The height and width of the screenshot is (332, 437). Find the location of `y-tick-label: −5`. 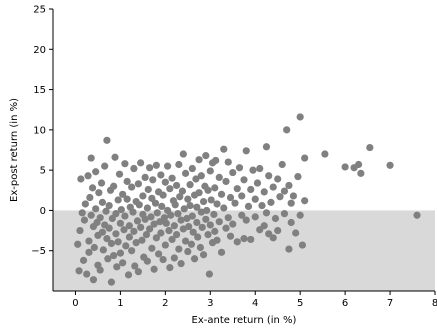

y-tick-label: −5 is located at coordinates (38, 251).